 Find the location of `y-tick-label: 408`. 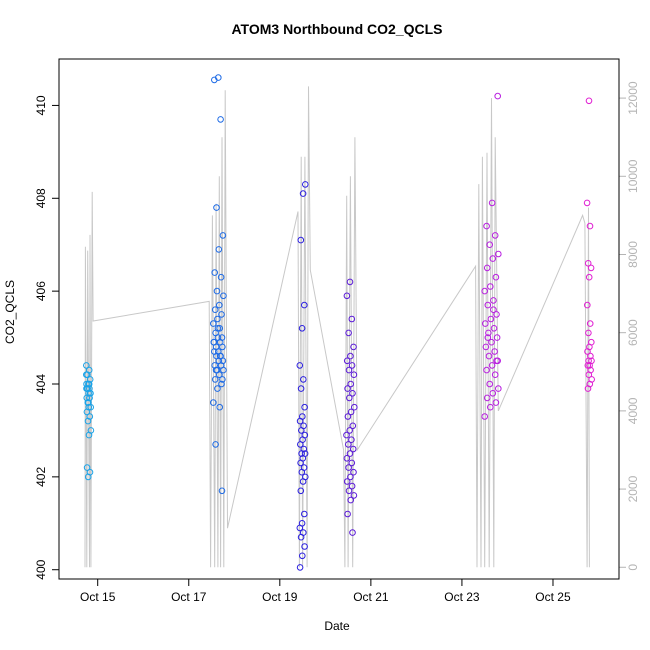

y-tick-label: 408 is located at coordinates (41, 198).